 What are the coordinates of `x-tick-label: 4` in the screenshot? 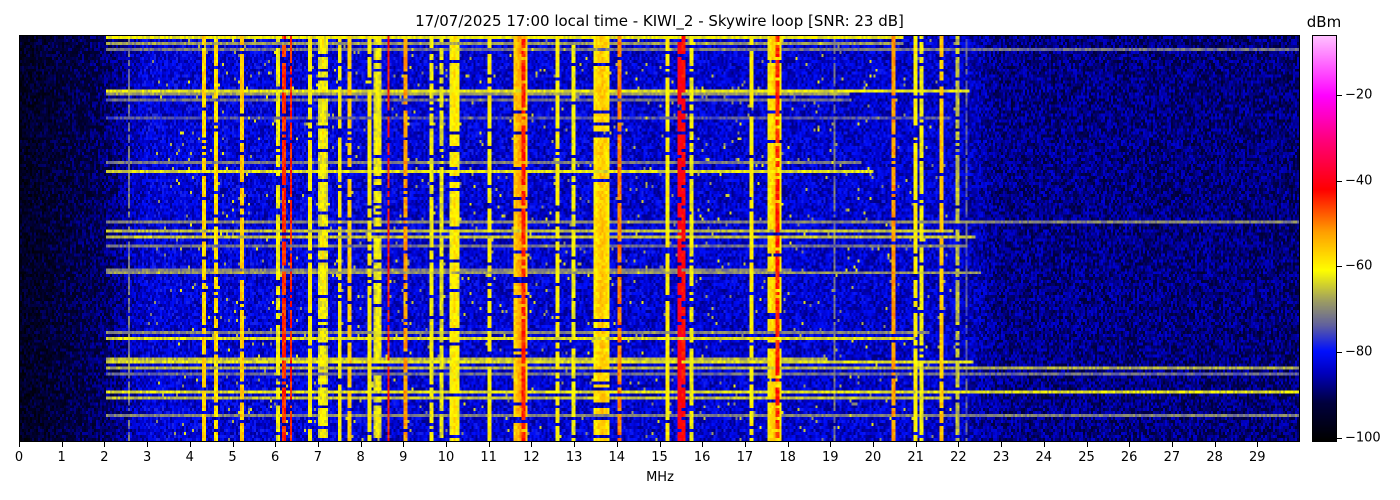 It's located at (189, 457).